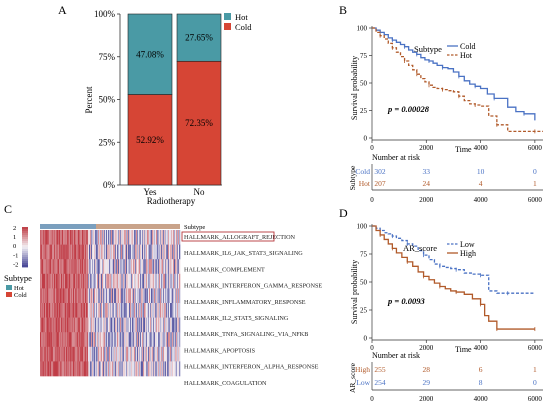 The width and height of the screenshot is (550, 406). What do you see at coordinates (225, 383) in the screenshot?
I see `heatmap-row-label: HALLMARK_COAGULATION` at bounding box center [225, 383].